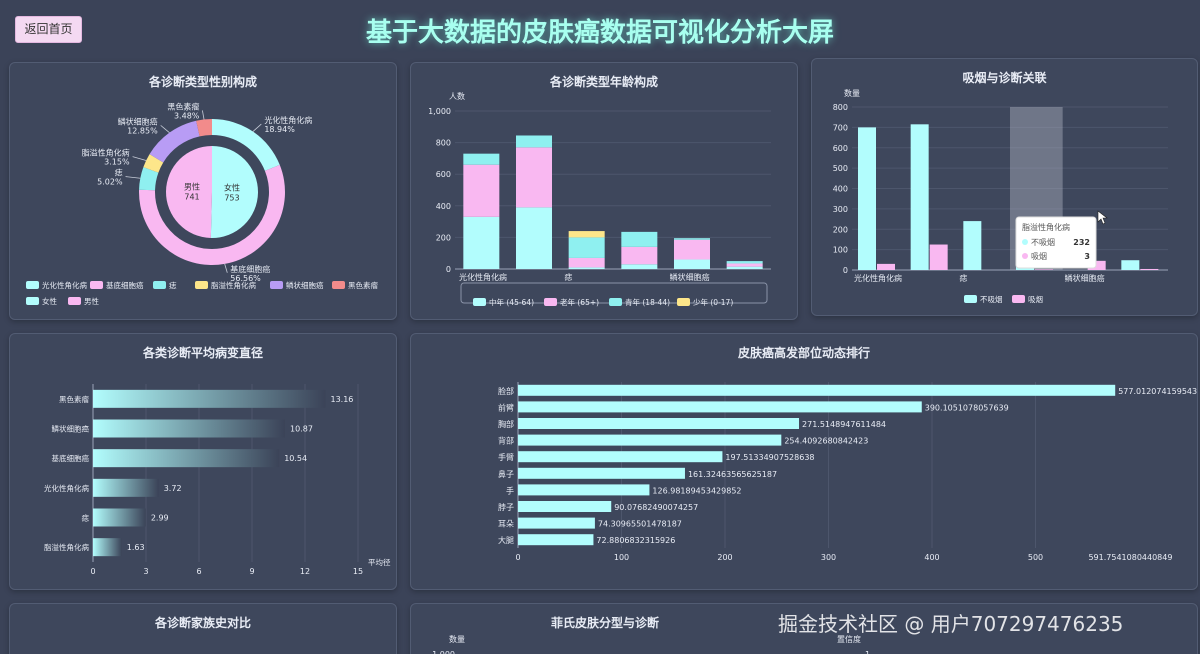  What do you see at coordinates (510, 490) in the screenshot?
I see `sites-ytick: 手` at bounding box center [510, 490].